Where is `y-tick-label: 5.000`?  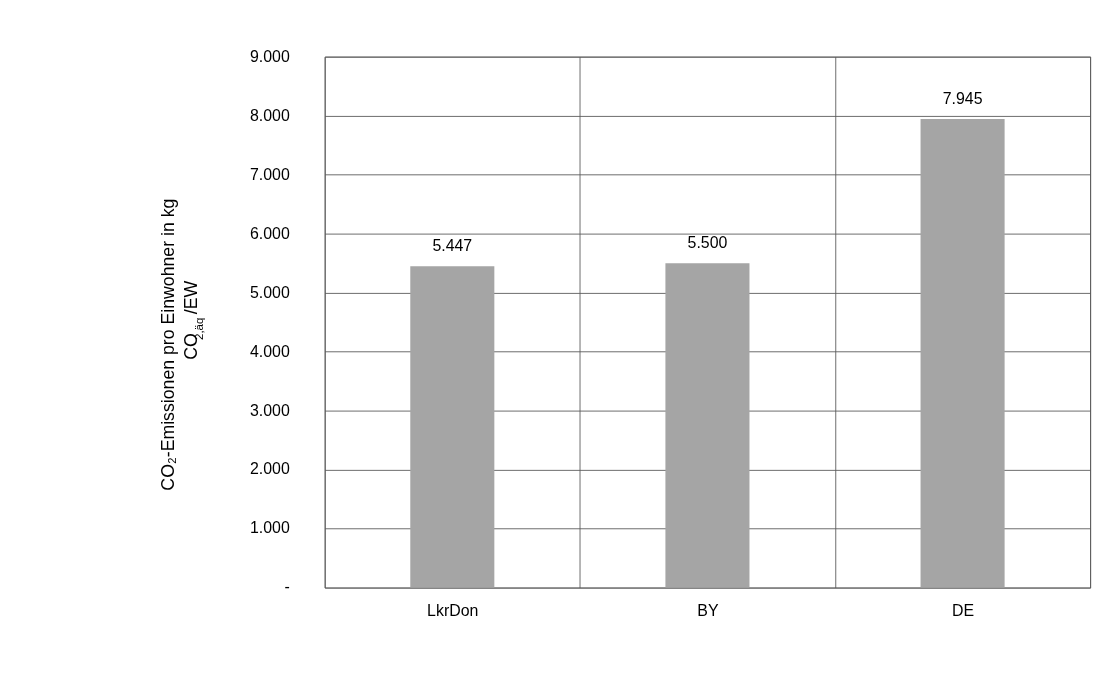
y-tick-label: 5.000 is located at coordinates (269, 292).